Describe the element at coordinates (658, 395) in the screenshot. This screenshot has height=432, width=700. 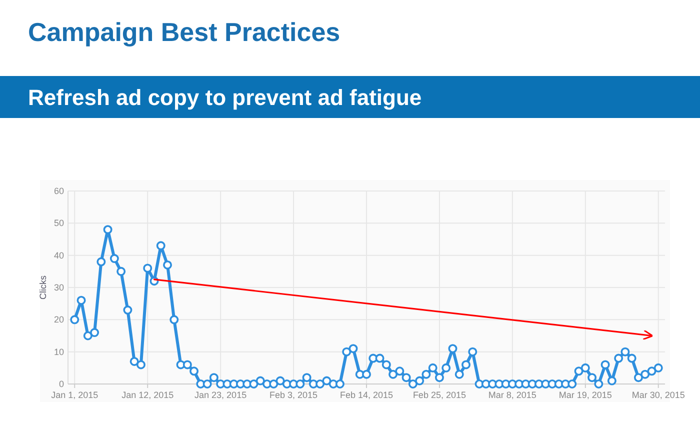
I see `x-tick-label: Mar 30, 2015` at that location.